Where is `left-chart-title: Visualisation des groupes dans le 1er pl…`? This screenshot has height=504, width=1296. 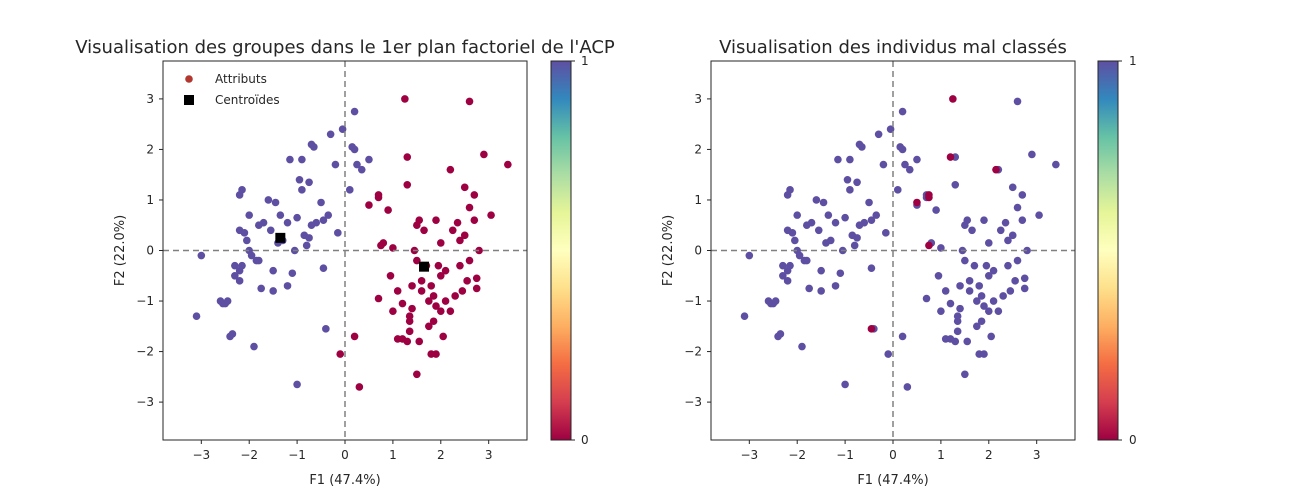 left-chart-title: Visualisation des groupes dans le 1er pl… is located at coordinates (345, 47).